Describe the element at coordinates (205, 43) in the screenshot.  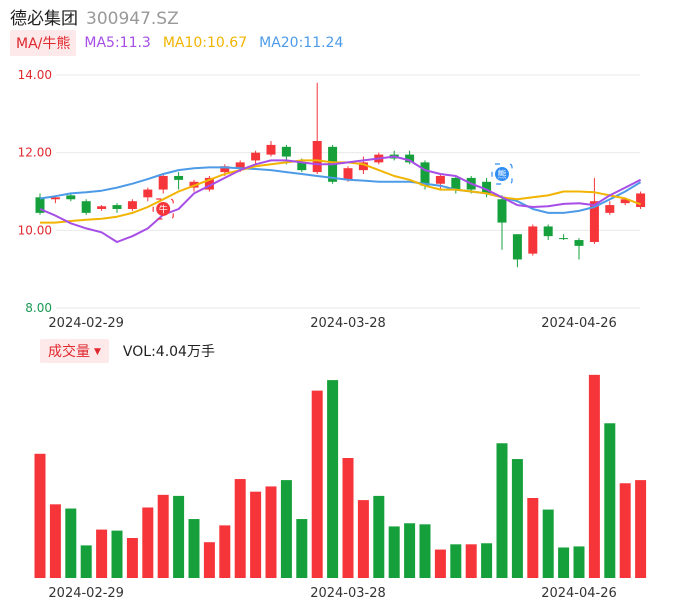
I see `ma10-value: MA10:10.67` at that location.